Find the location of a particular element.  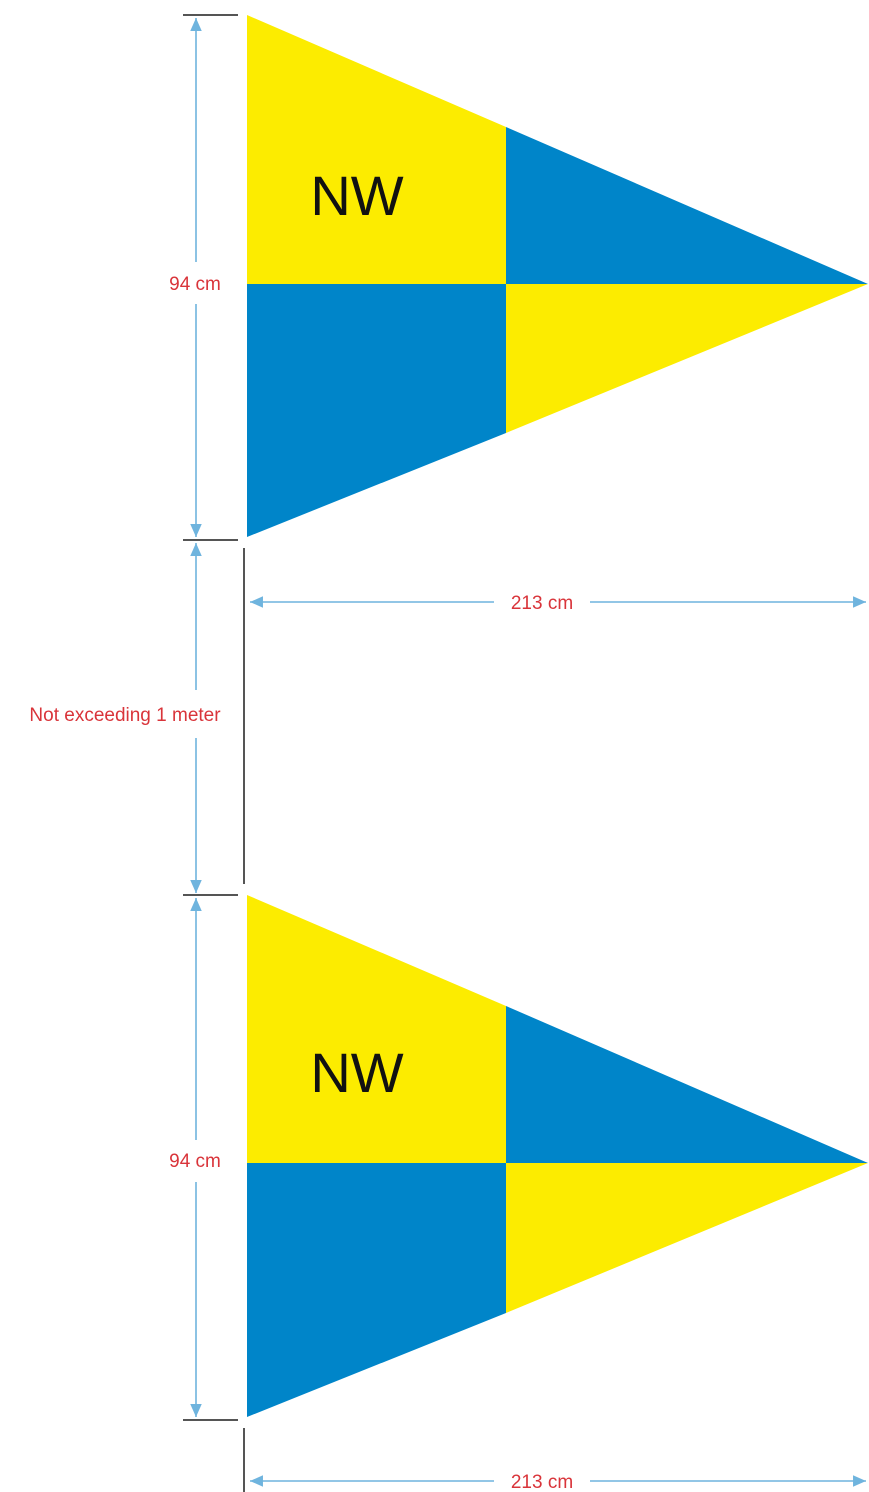

flag-top-width-dimension: 213 cm is located at coordinates (557, 603).